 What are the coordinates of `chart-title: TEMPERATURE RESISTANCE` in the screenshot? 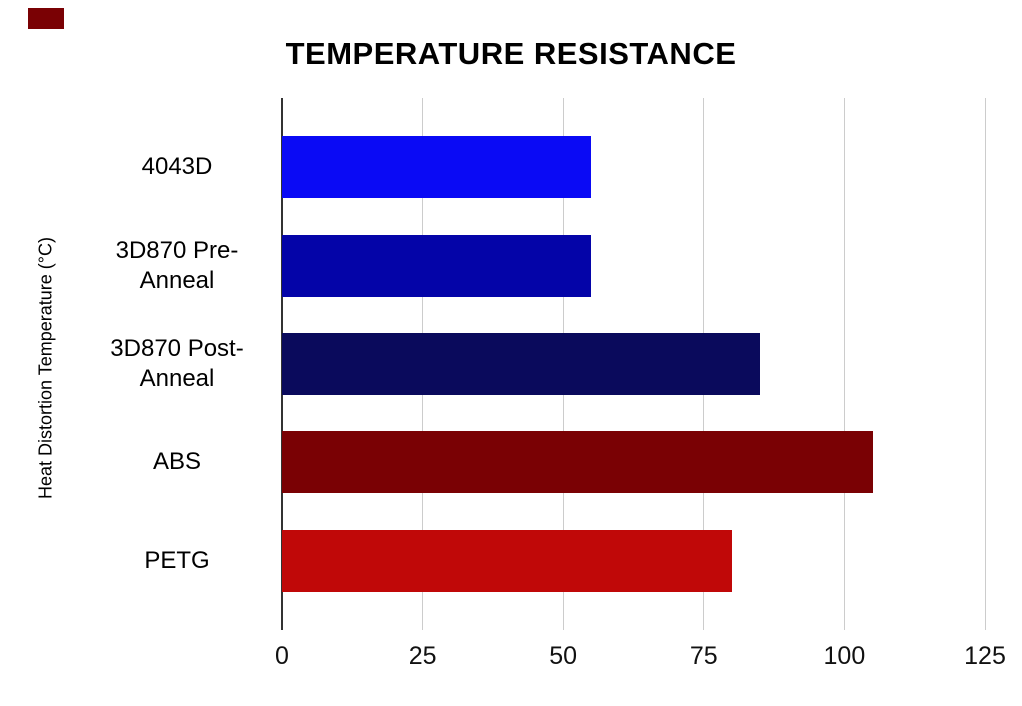 It's located at (511, 53).